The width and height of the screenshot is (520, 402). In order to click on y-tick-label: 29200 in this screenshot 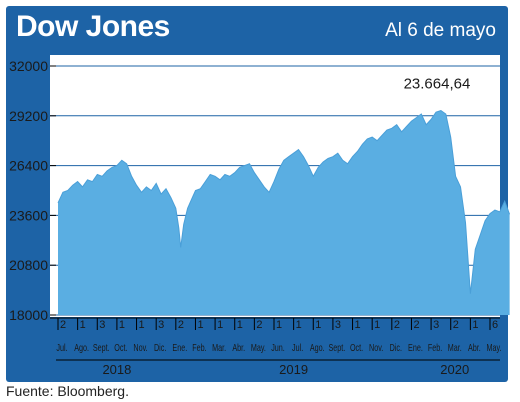, I will do `click(28, 116)`.